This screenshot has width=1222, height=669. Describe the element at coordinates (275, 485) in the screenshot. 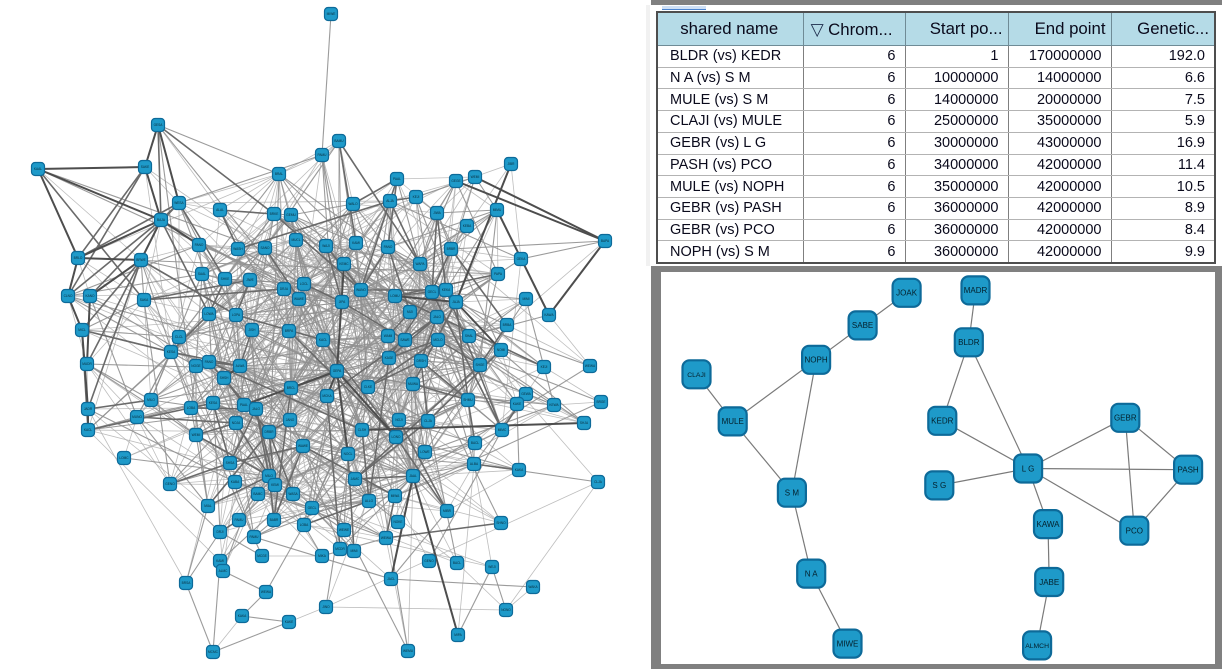

I see `svg-text: KEMI` at that location.